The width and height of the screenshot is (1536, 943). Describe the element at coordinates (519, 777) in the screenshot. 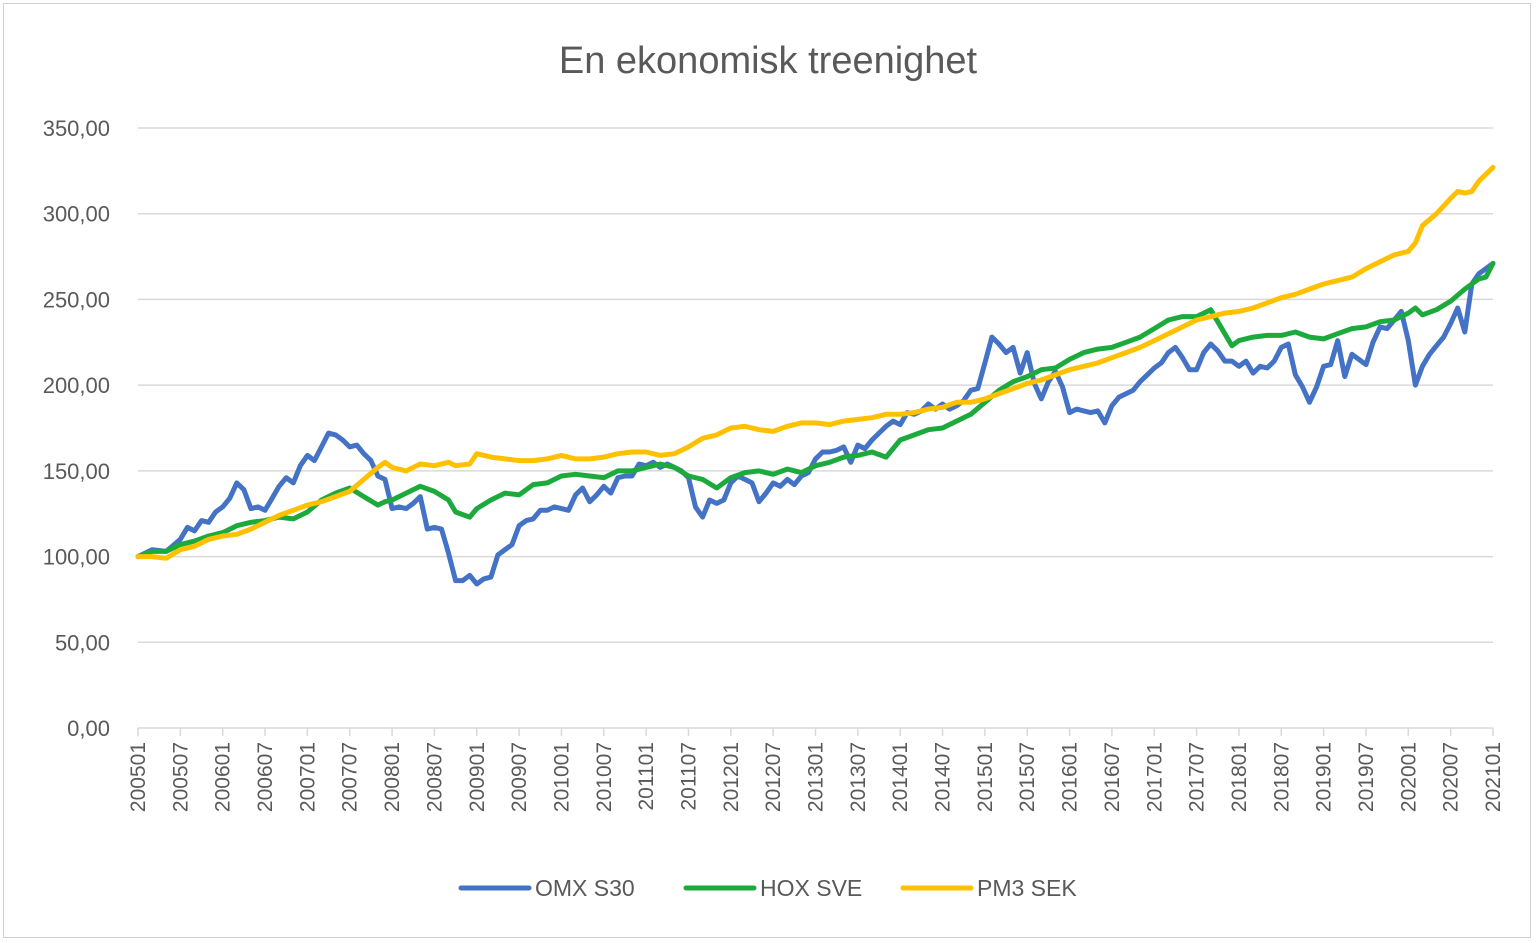

I see `x-tick-label: 200907` at that location.